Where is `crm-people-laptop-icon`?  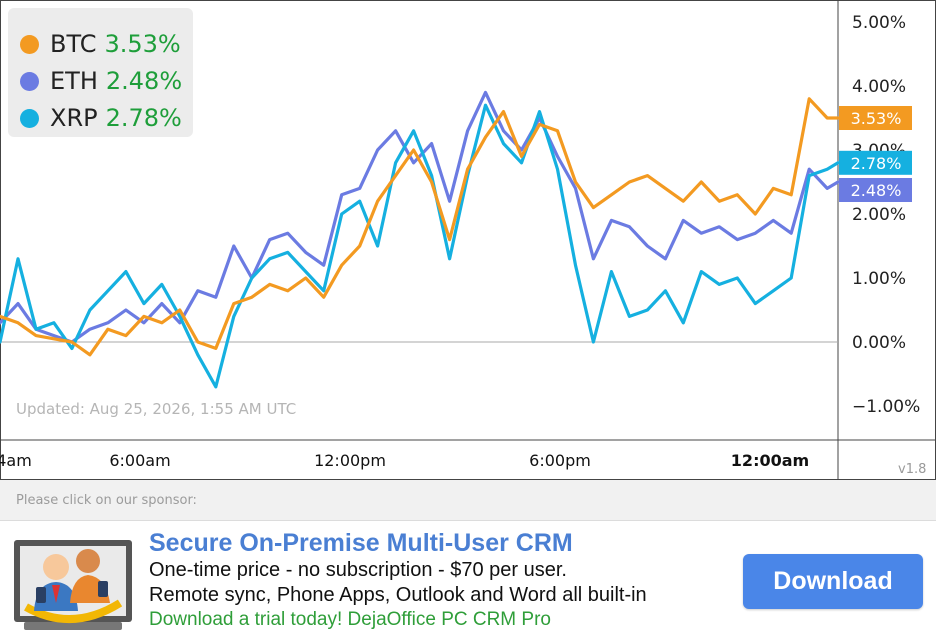
crm-people-laptop-icon is located at coordinates (73, 587).